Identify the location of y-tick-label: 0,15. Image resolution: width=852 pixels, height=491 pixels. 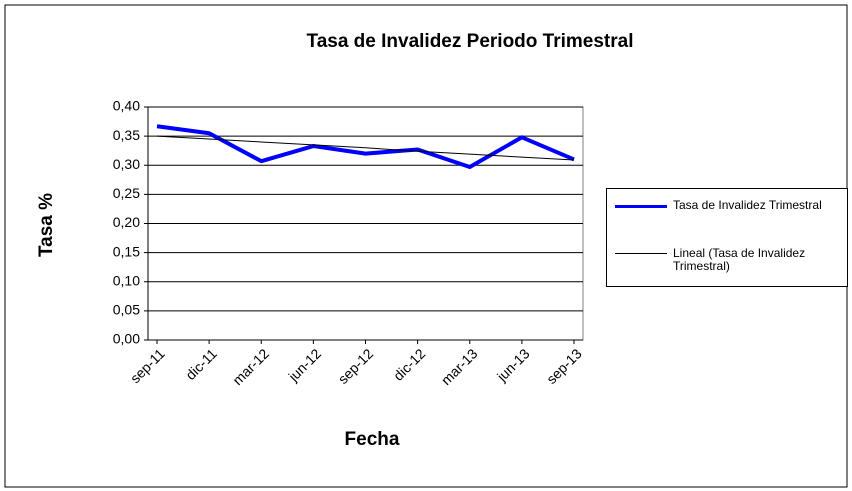
(126, 251).